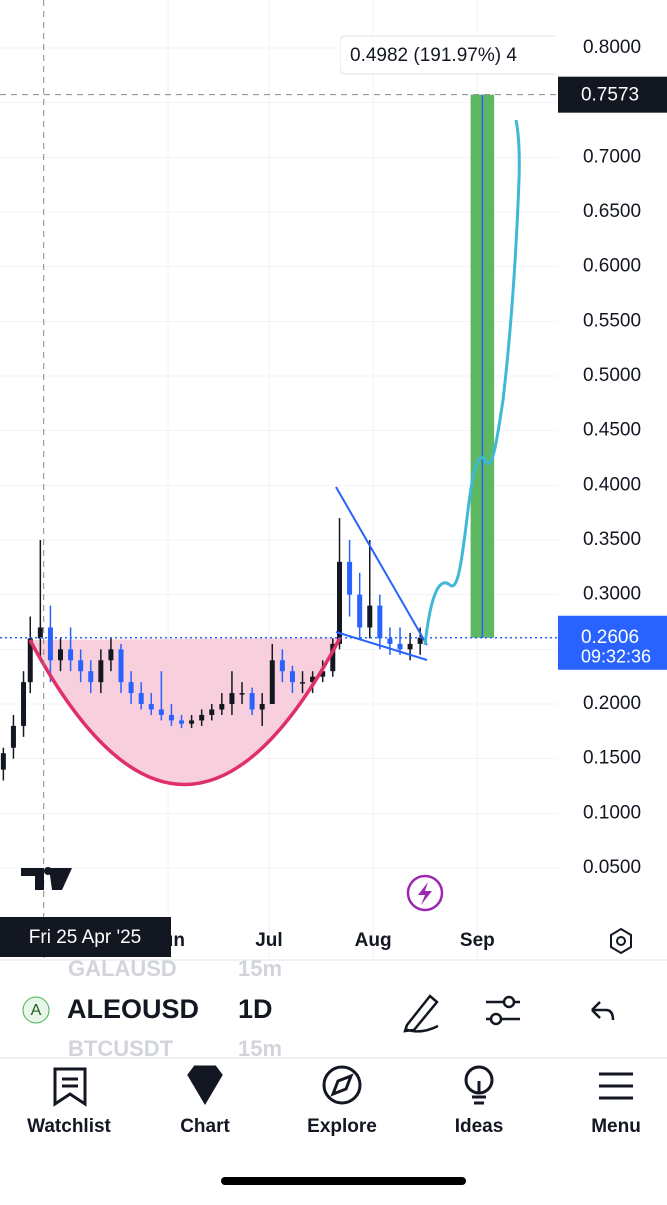 The width and height of the screenshot is (667, 1205). Describe the element at coordinates (373, 940) in the screenshot. I see `x-tick-label: Aug` at that location.